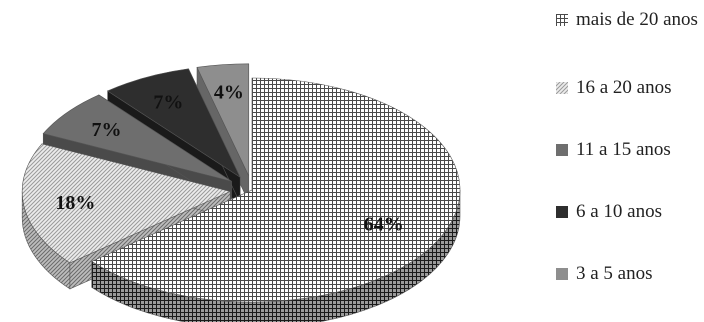  Describe the element at coordinates (623, 149) in the screenshot. I see `legend-label: 11 a 15 anos` at that location.